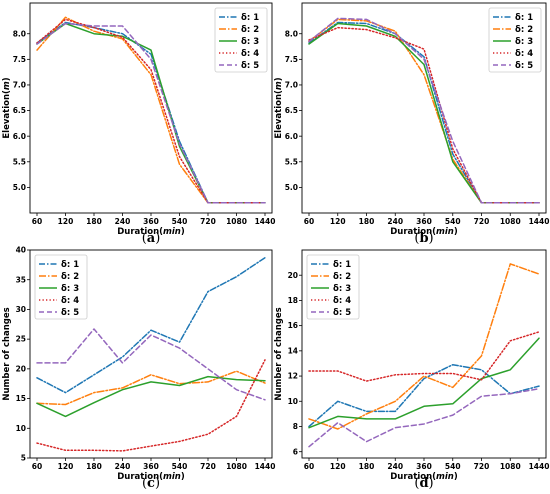 The height and width of the screenshot is (494, 550). What do you see at coordinates (293, 350) in the screenshot?
I see `y-tick-label: 14` at bounding box center [293, 350].